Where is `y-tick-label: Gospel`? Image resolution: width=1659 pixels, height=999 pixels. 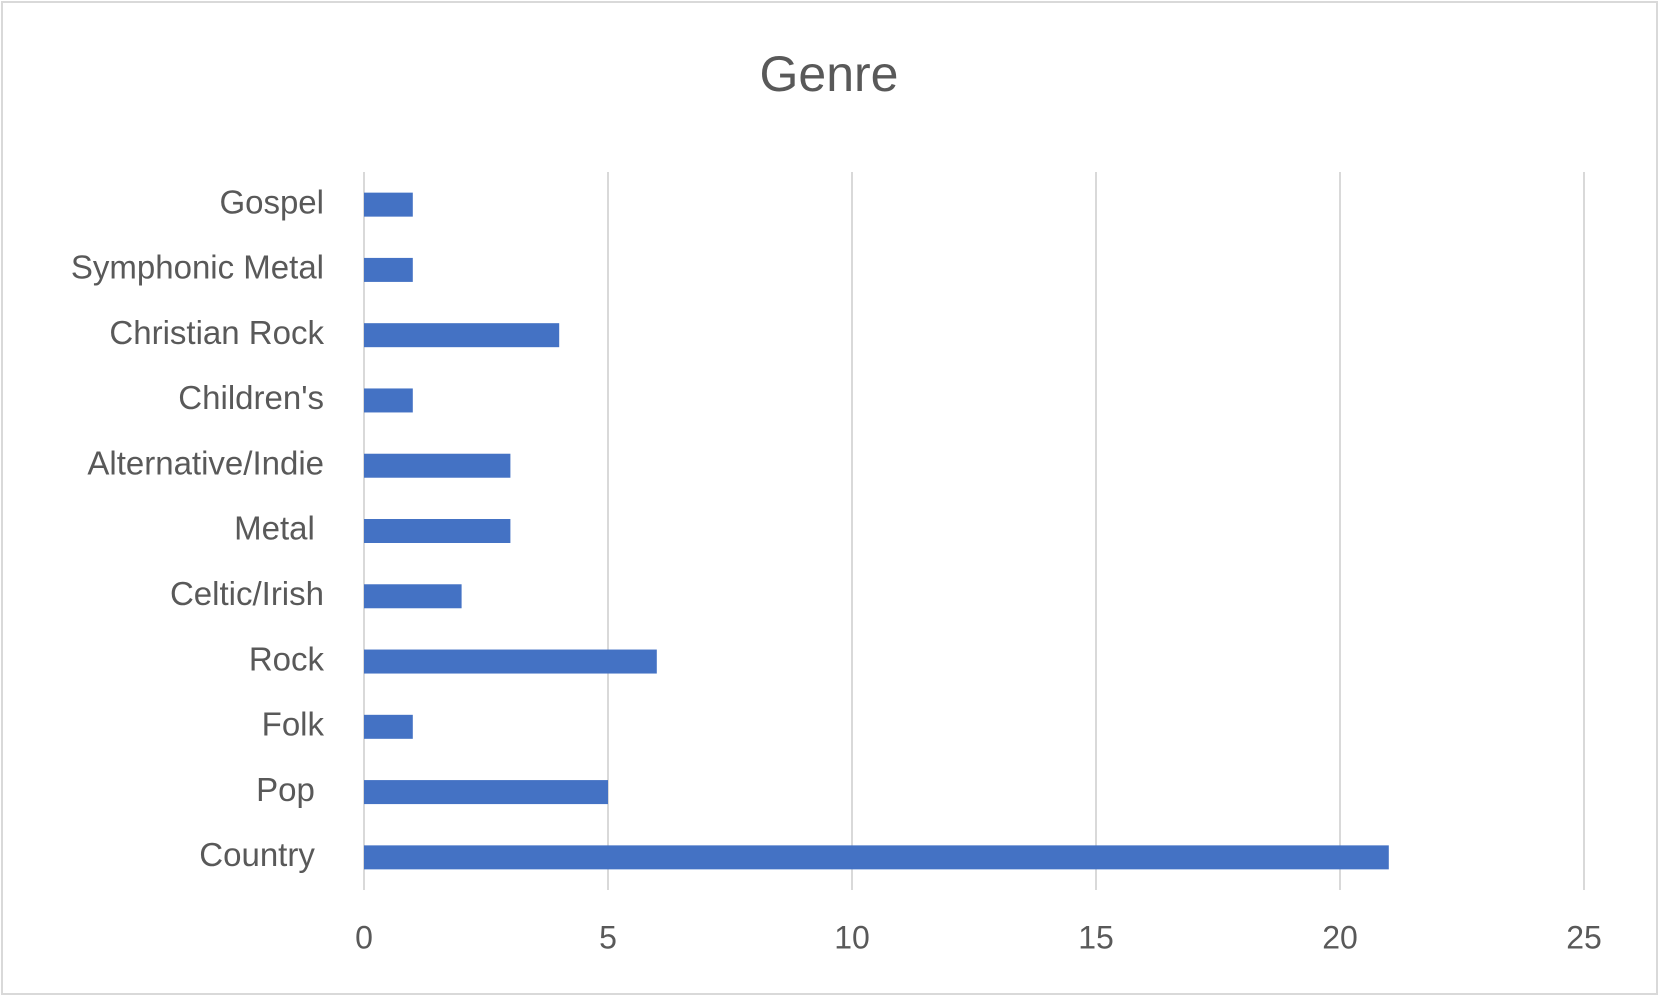
y-tick-label: Gospel is located at coordinates (271, 201).